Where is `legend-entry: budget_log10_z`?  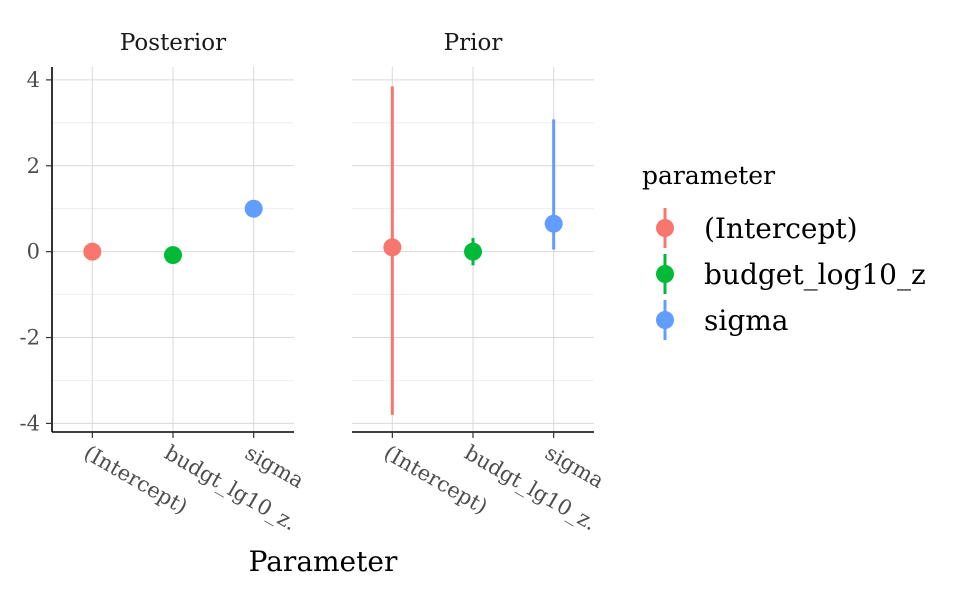
legend-entry: budget_log10_z is located at coordinates (791, 274).